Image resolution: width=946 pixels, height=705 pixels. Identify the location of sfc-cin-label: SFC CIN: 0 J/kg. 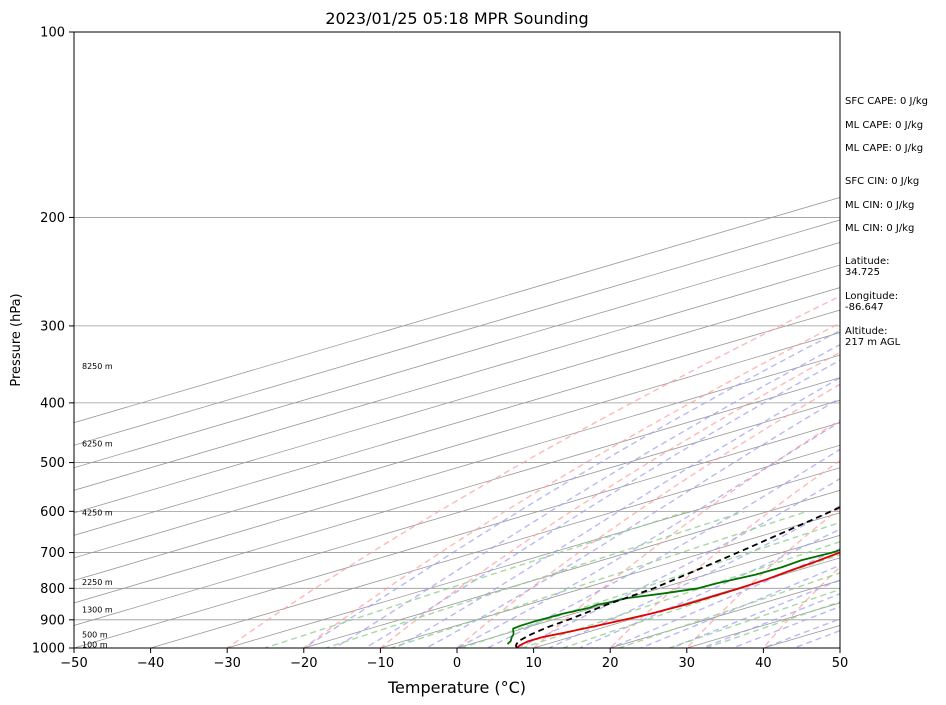
(882, 181).